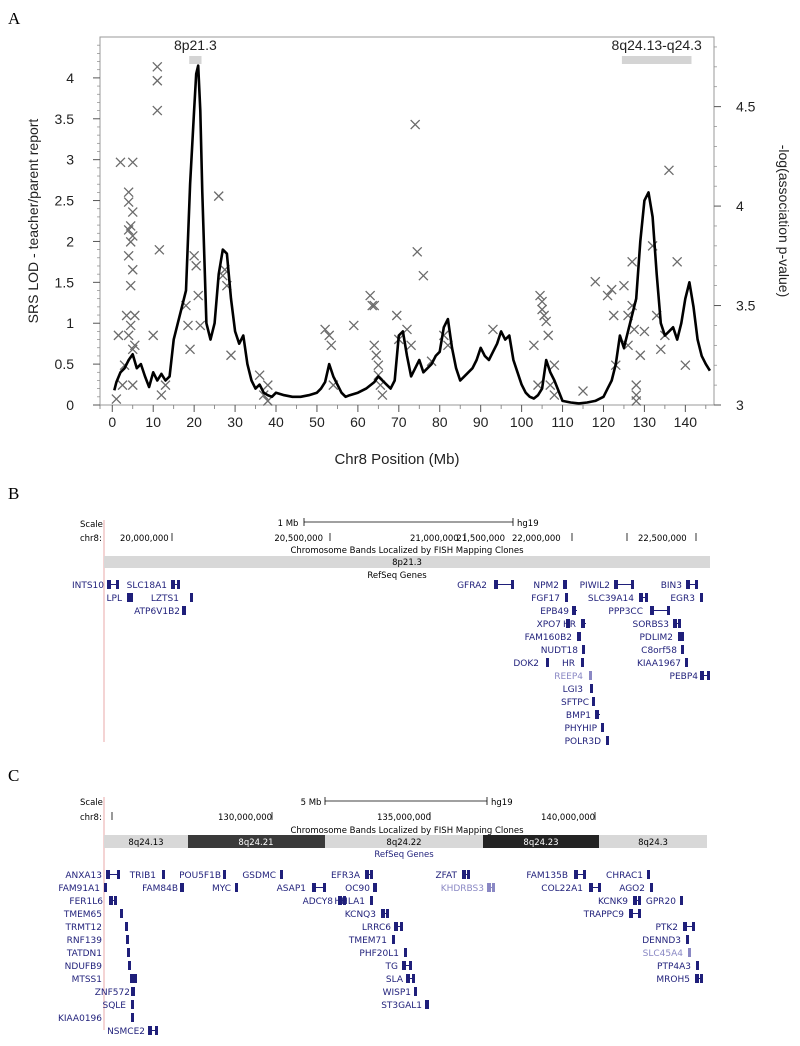 The image size is (800, 1046). Describe the element at coordinates (93, 901) in the screenshot. I see `gene-fer1l6: FER1L6` at that location.